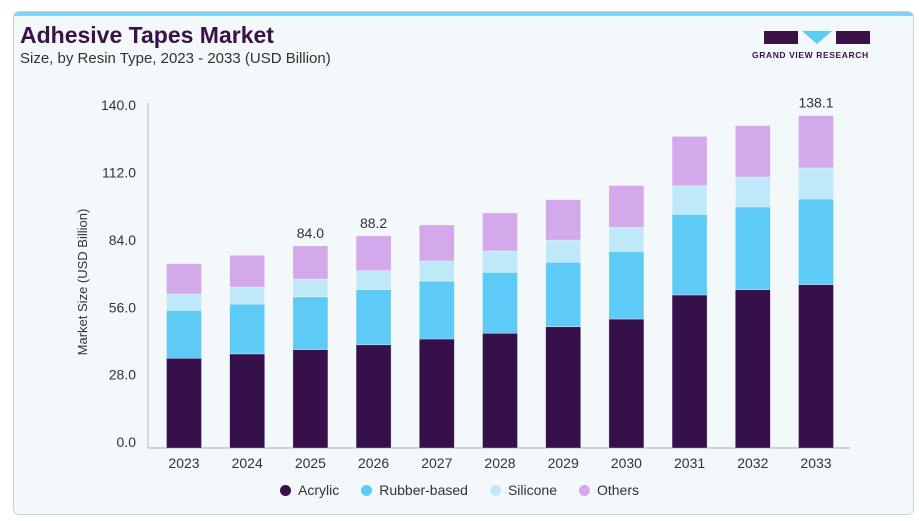  I want to click on legend-item-silicone: Silicone, so click(523, 490).